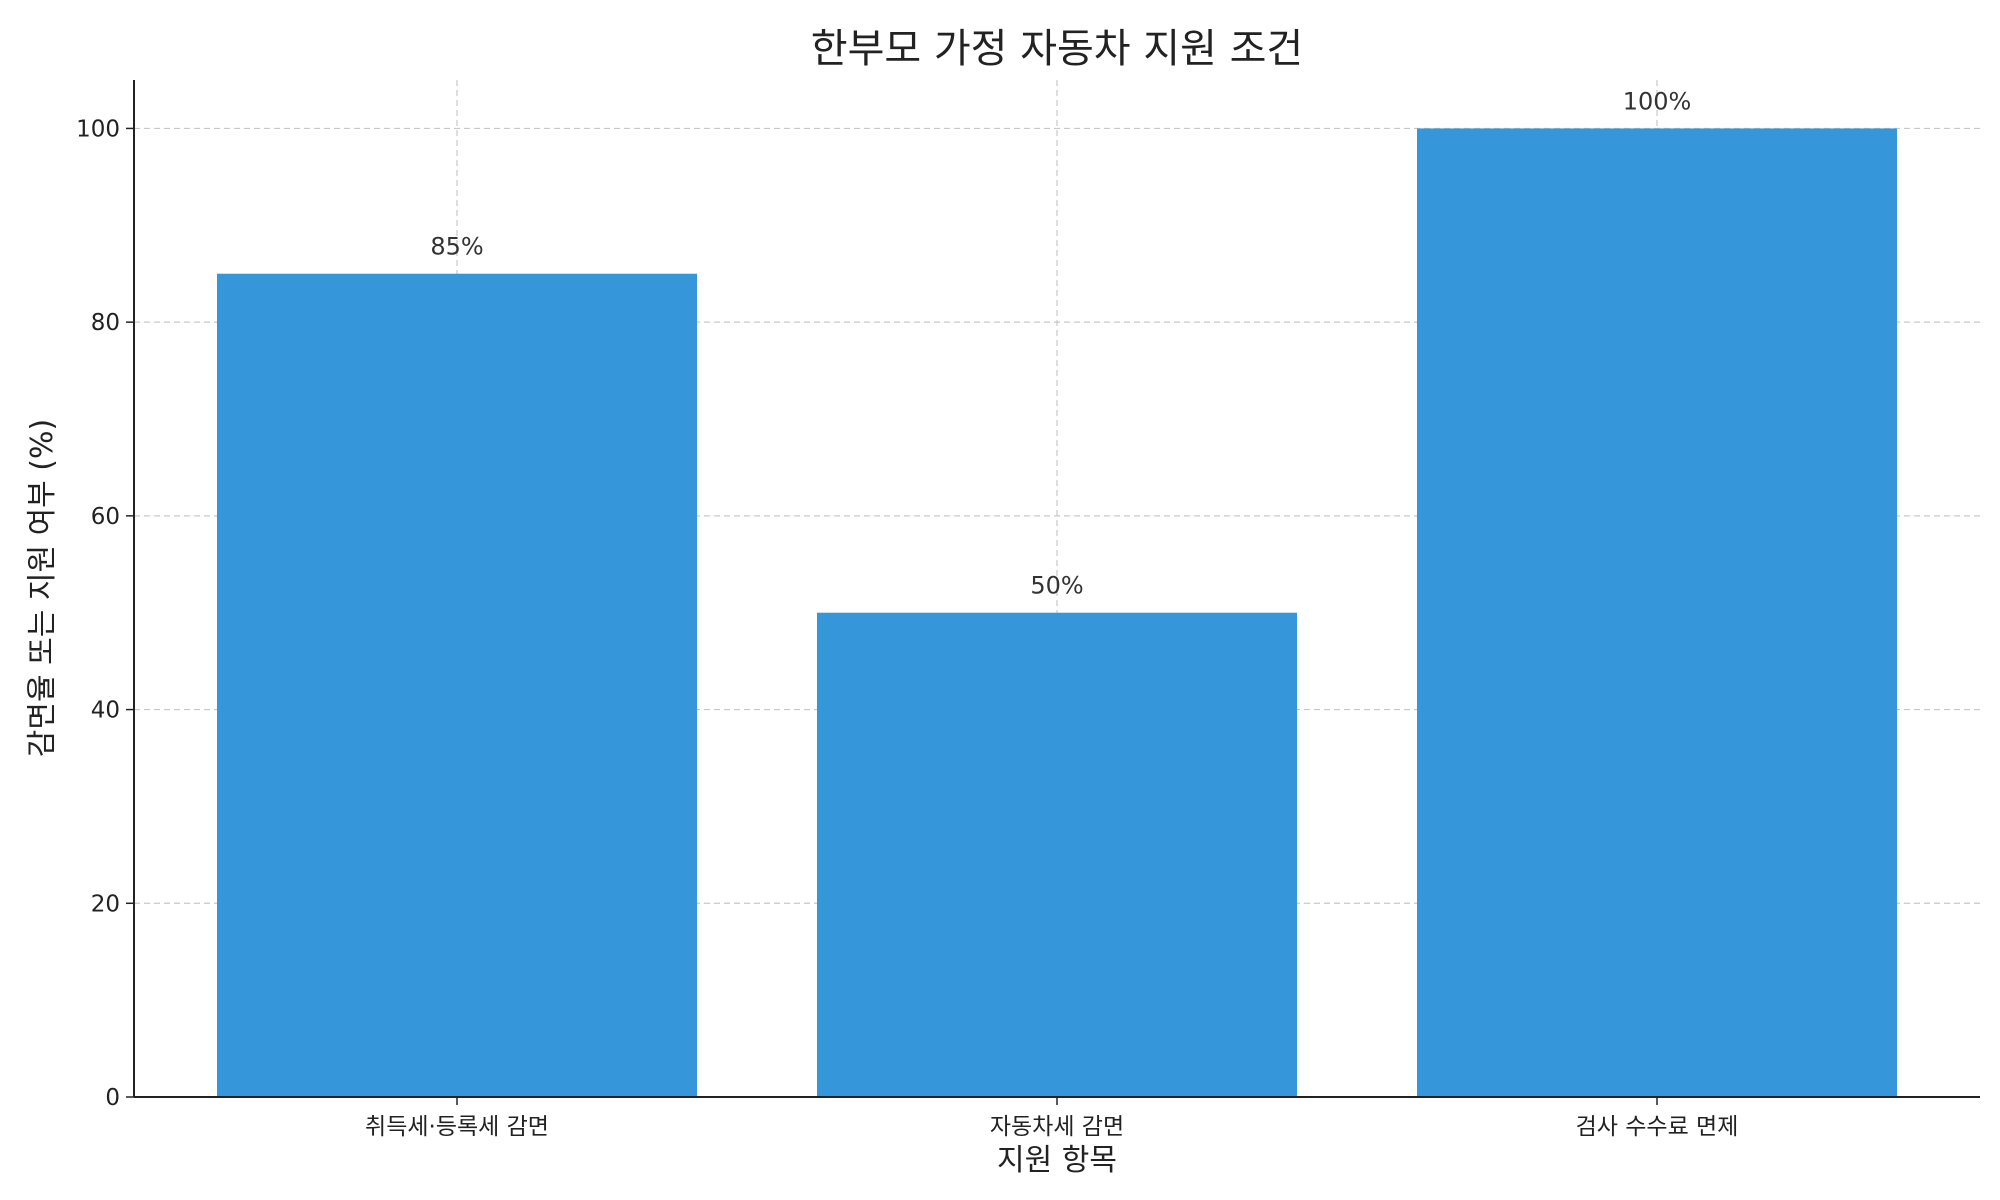 The image size is (2000, 1200). I want to click on bar-value-label: 85%, so click(456, 247).